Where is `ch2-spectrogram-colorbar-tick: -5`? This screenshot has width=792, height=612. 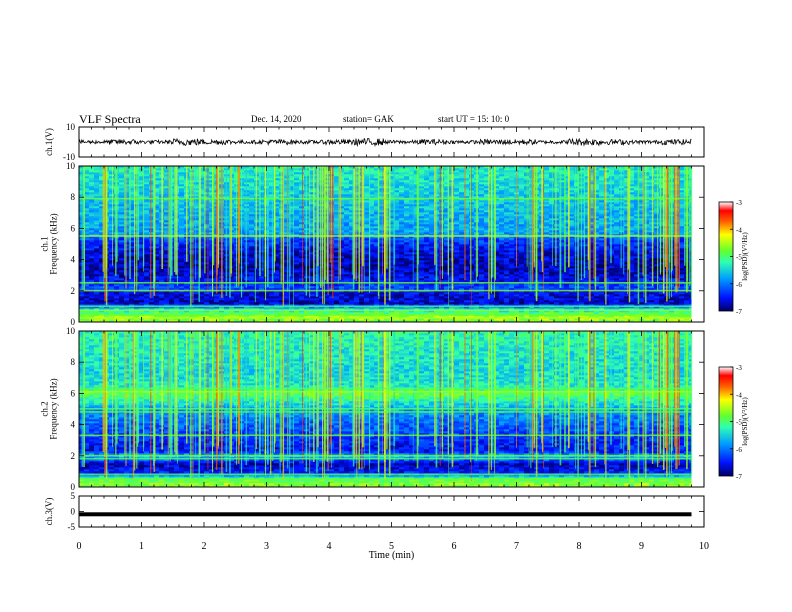
ch2-spectrogram-colorbar-tick: -5 is located at coordinates (739, 423).